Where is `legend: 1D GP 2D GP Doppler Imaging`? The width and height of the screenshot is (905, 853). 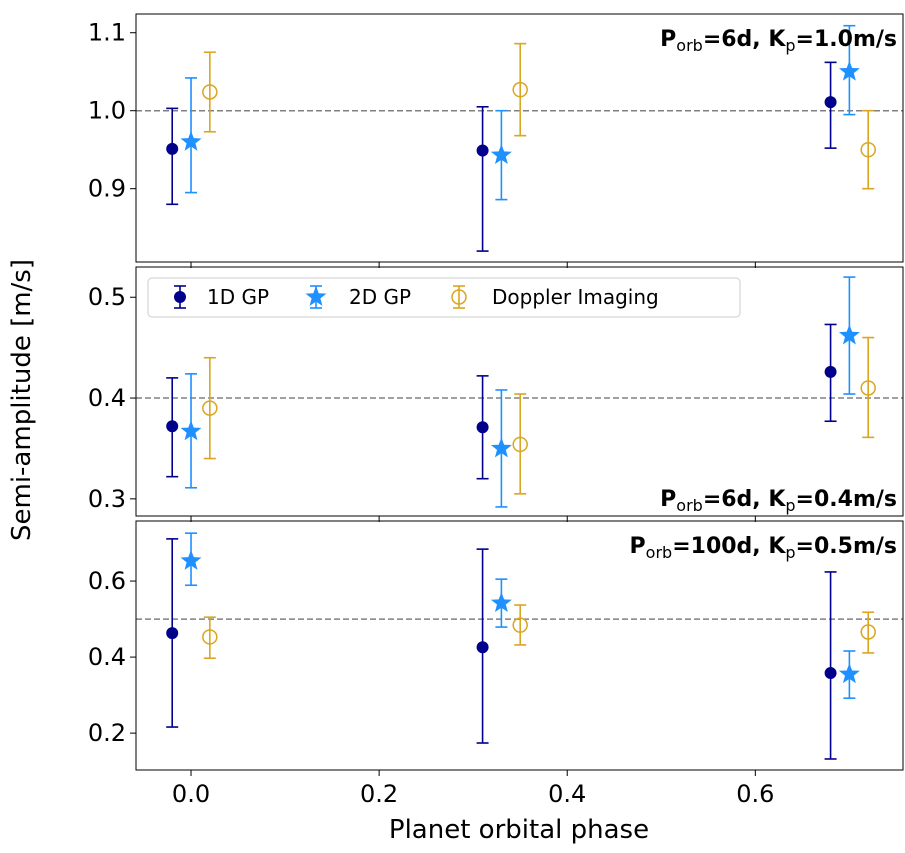
legend: 1D GP 2D GP Doppler Imaging is located at coordinates (444, 297).